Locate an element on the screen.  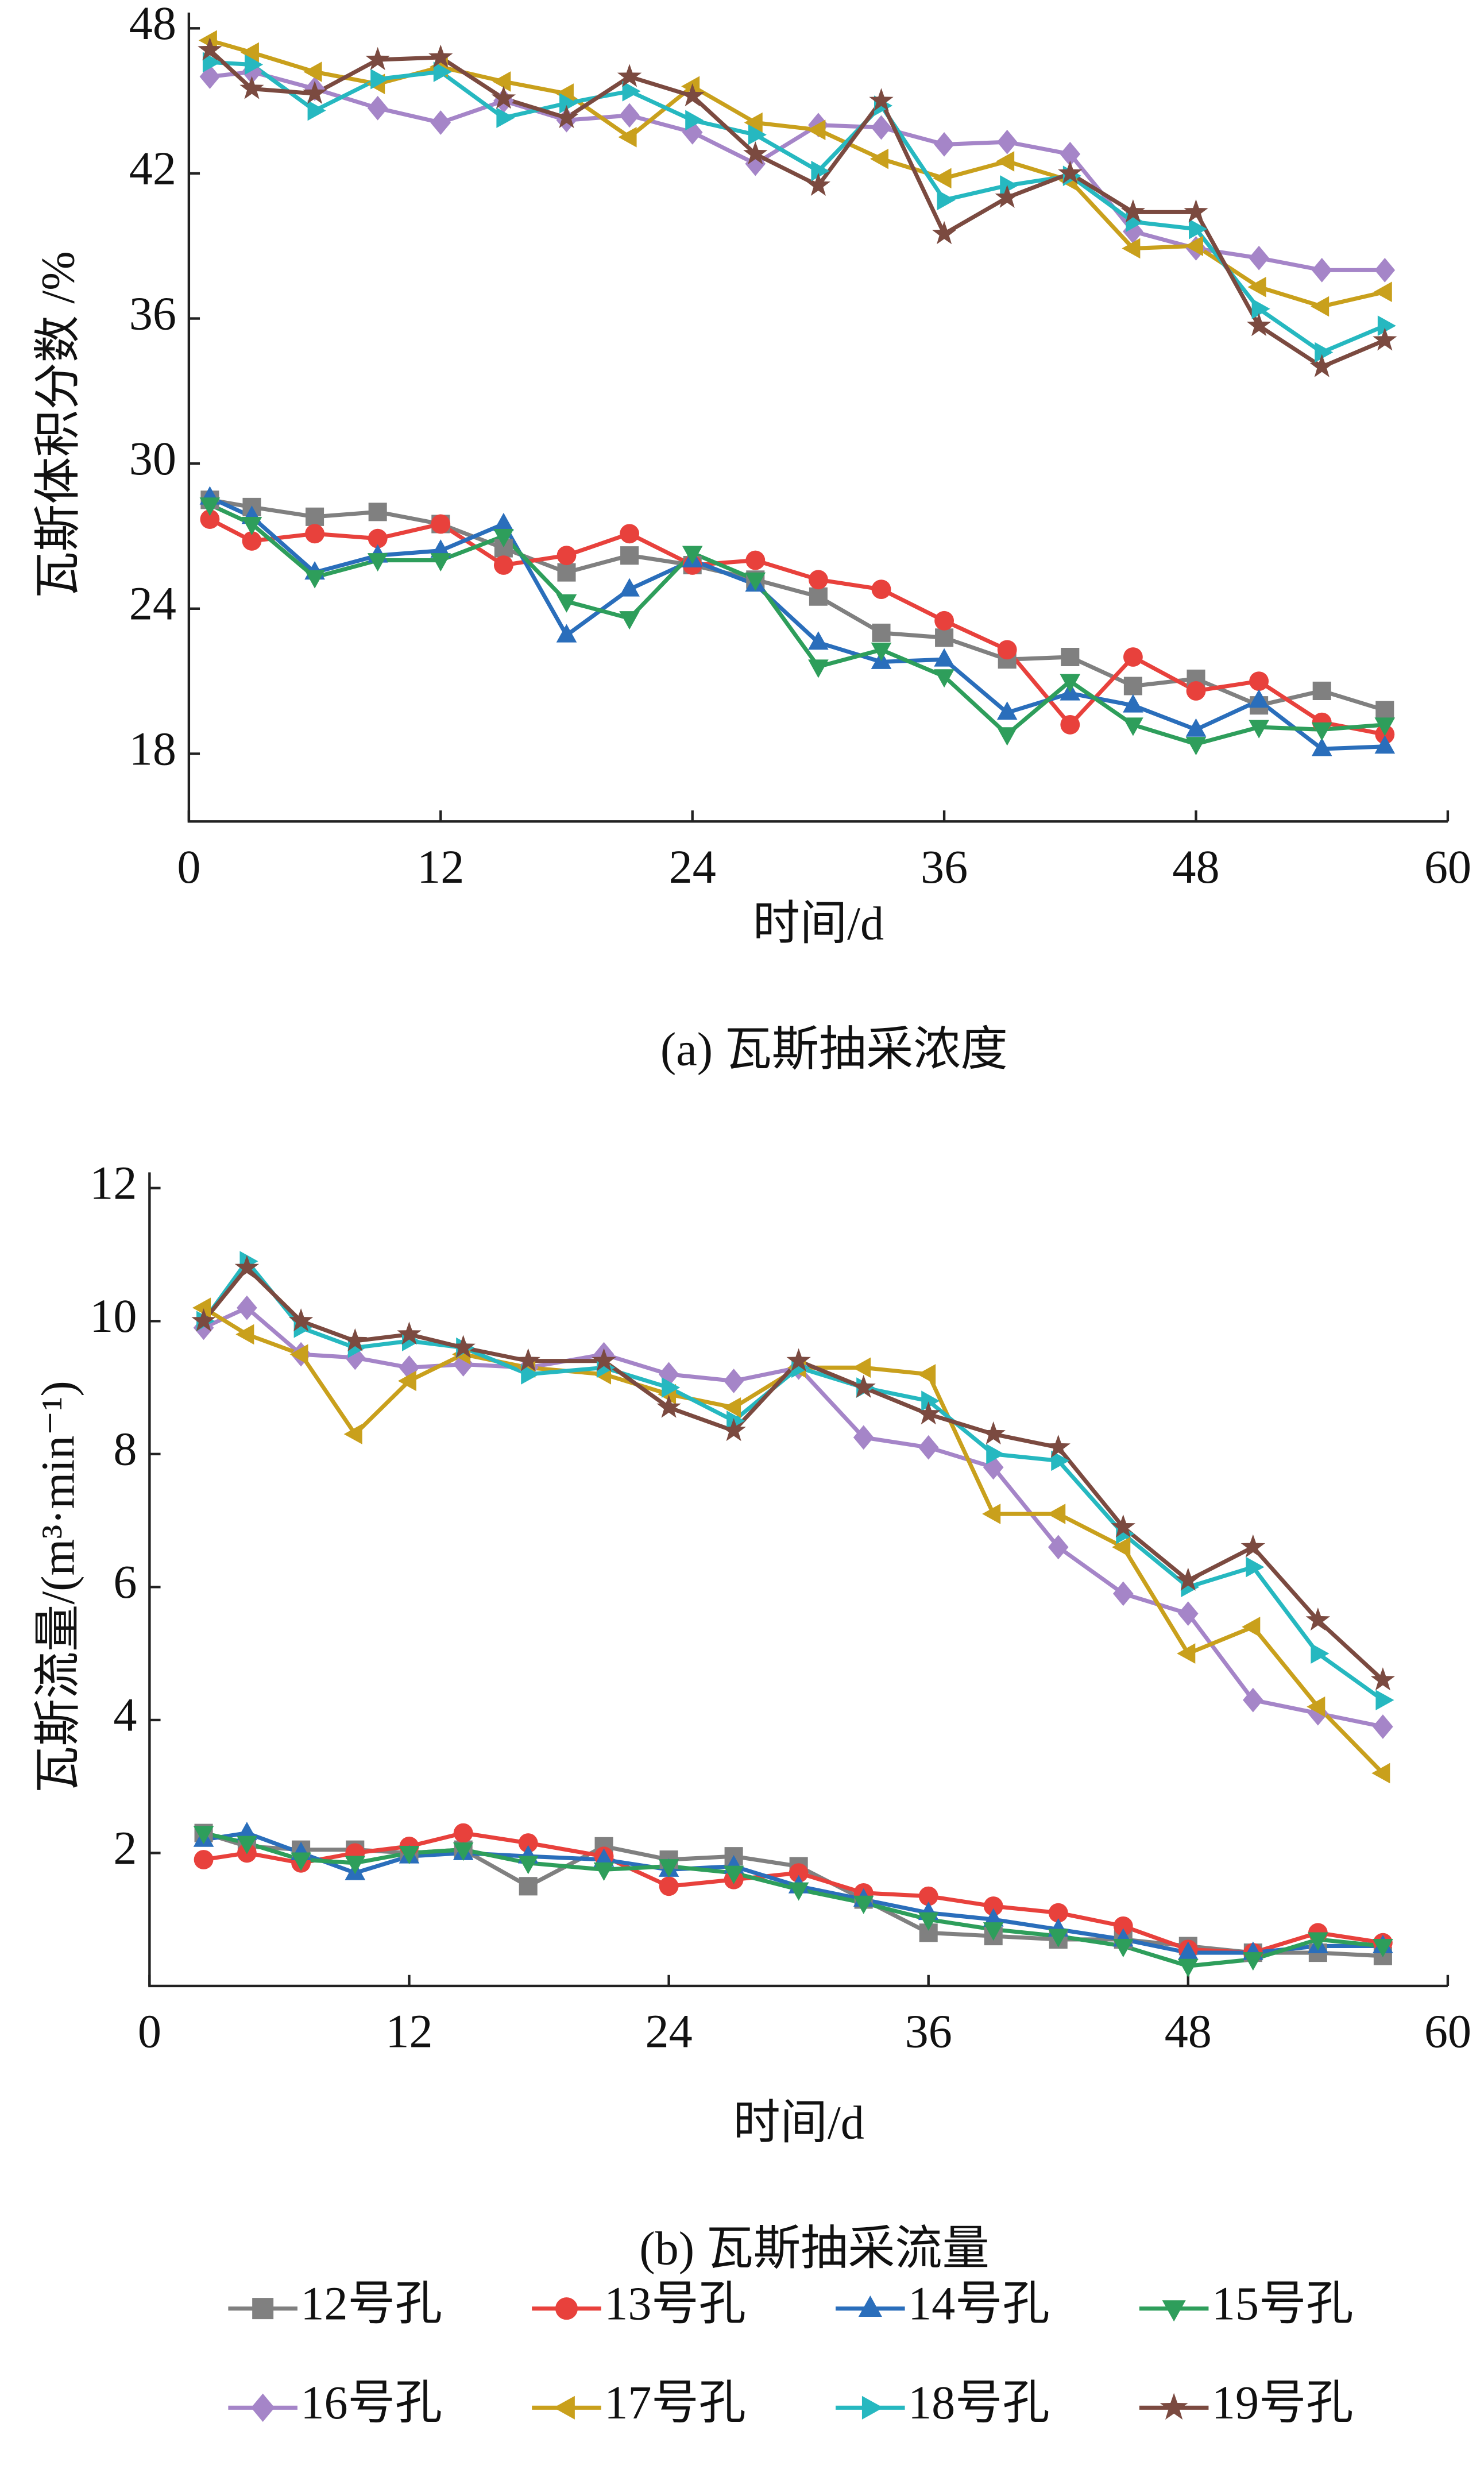
x-axis-title: 时间/d is located at coordinates (798, 2122).